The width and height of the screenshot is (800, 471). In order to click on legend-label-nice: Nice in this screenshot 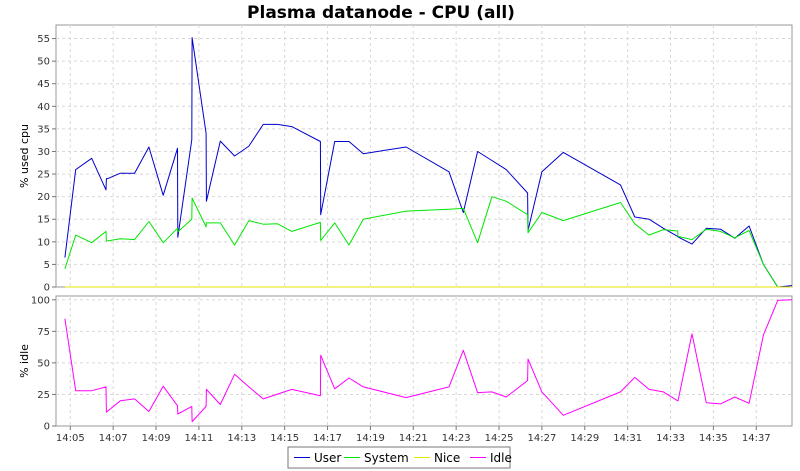, I will do `click(447, 458)`.